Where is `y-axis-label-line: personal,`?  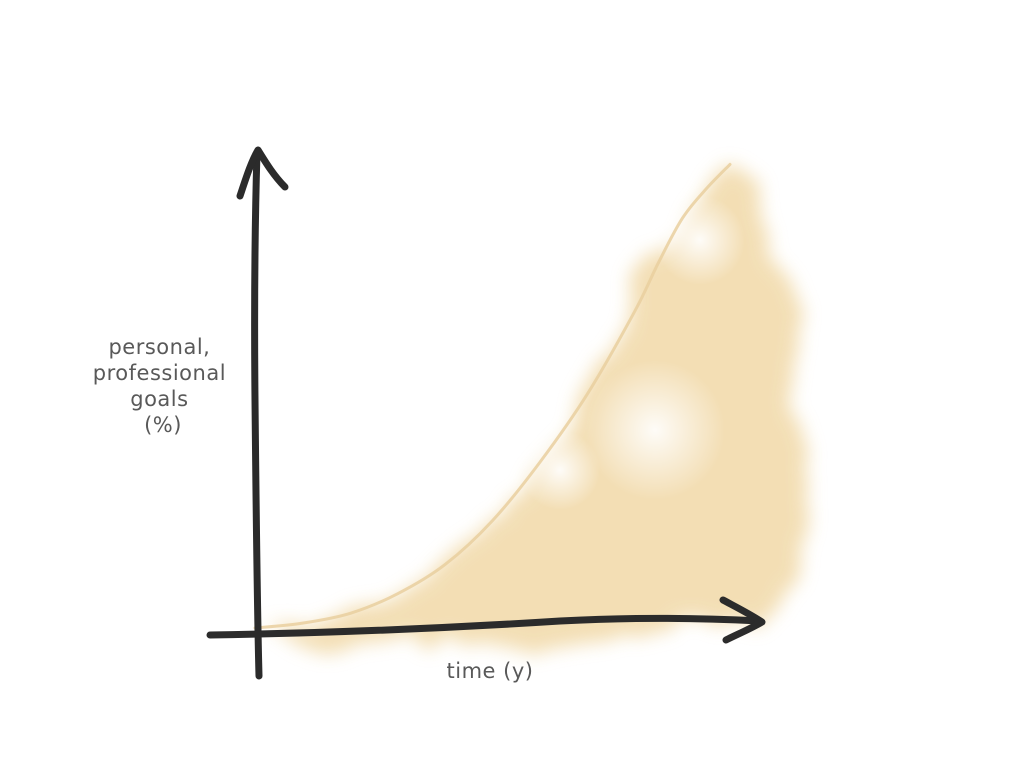 y-axis-label-line: personal, is located at coordinates (159, 347).